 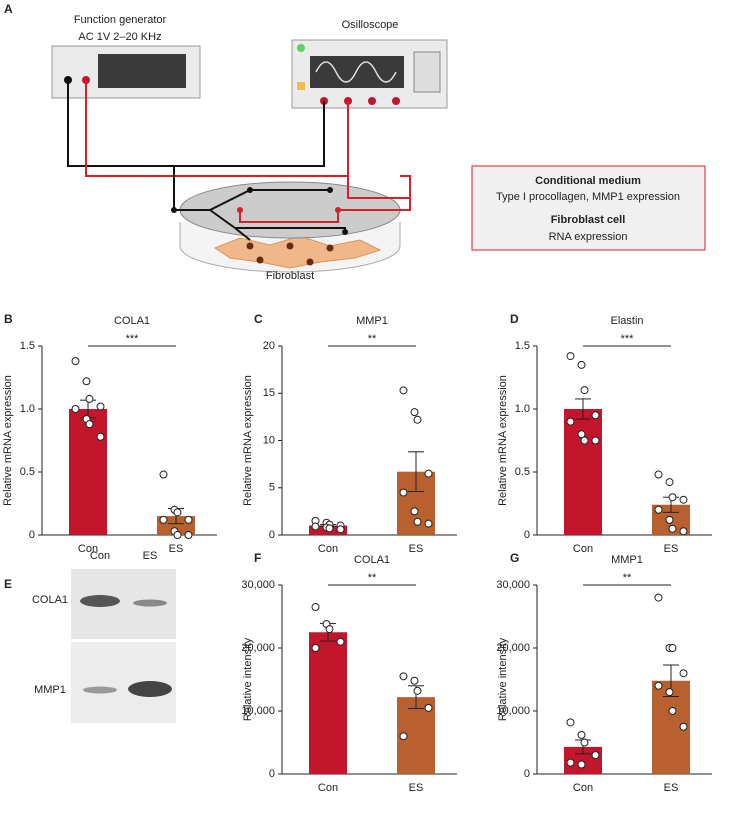 I want to click on y-tick-label: 0, so click(x=527, y=774).